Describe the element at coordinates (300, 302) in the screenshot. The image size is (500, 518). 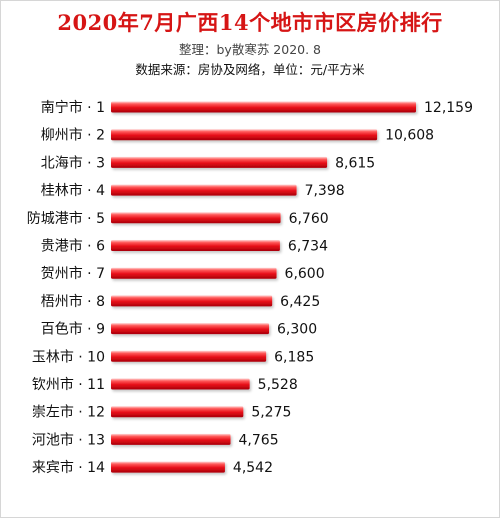
I see `value-label: 6,425` at that location.